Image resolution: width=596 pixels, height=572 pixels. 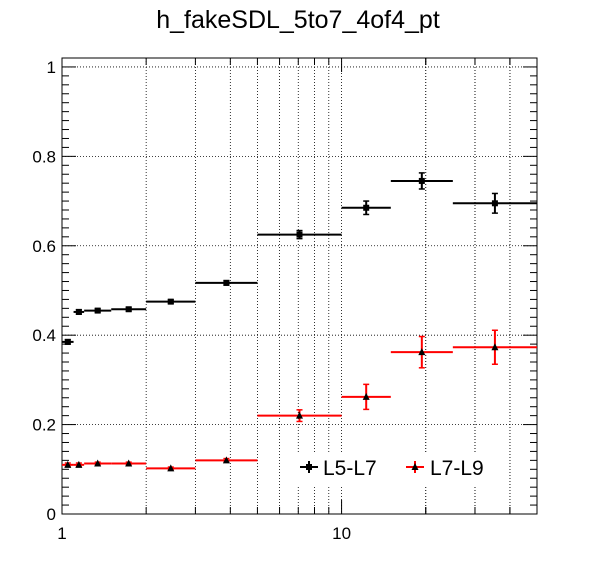 I want to click on legend: L5-L7 L7-L9, so click(x=396, y=469).